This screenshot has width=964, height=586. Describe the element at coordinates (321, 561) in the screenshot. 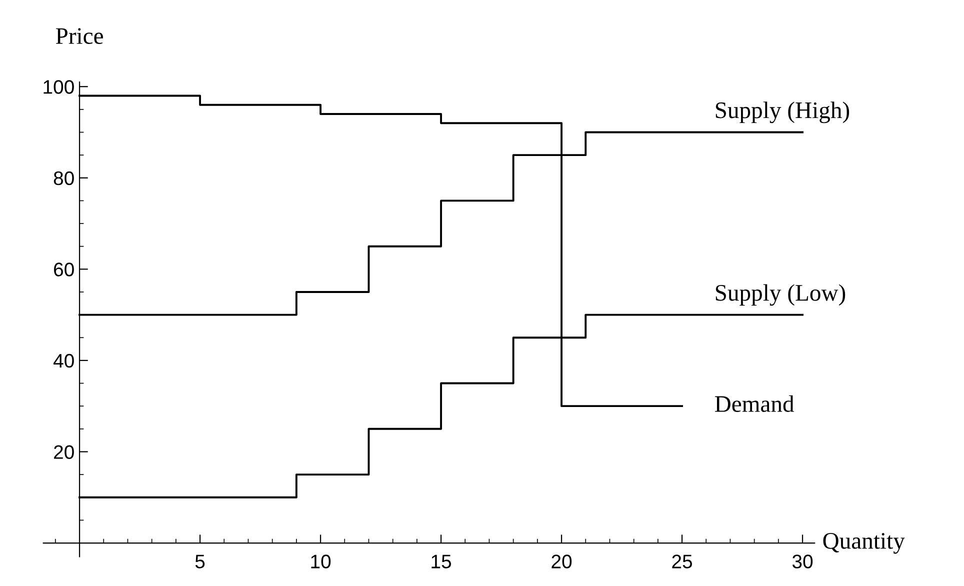

I see `x-tick-label: 10` at that location.